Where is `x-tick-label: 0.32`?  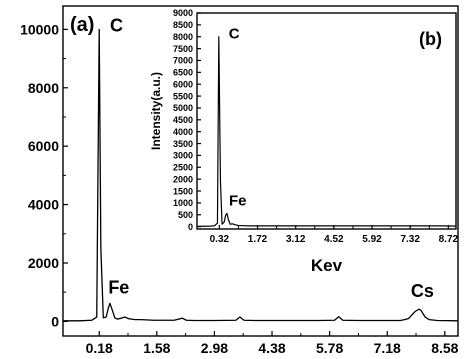 x-tick-label: 0.32 is located at coordinates (220, 239).